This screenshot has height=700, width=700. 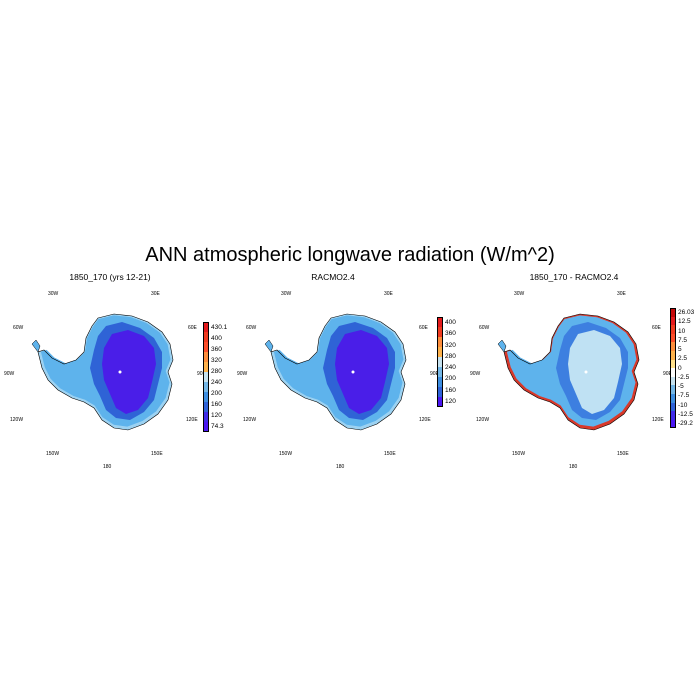 What do you see at coordinates (682, 331) in the screenshot?
I see `colorbar-label: 10` at bounding box center [682, 331].